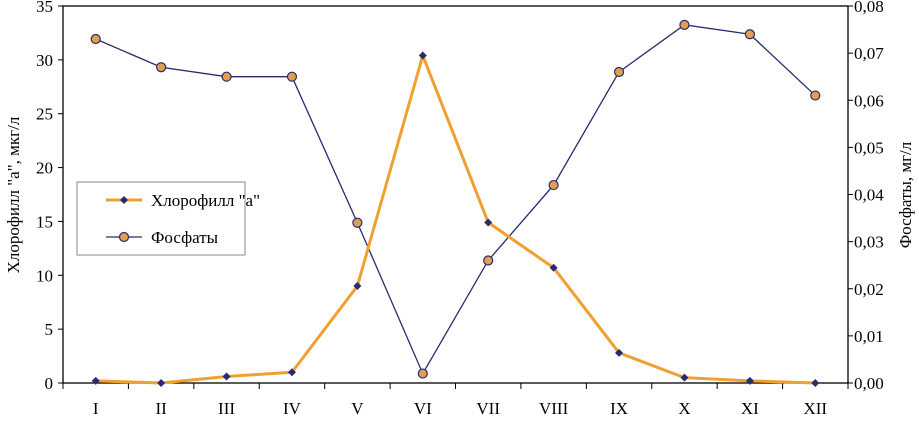 The height and width of the screenshot is (421, 919). Describe the element at coordinates (869, 100) in the screenshot. I see `right-tick-label: 0,06` at that location.